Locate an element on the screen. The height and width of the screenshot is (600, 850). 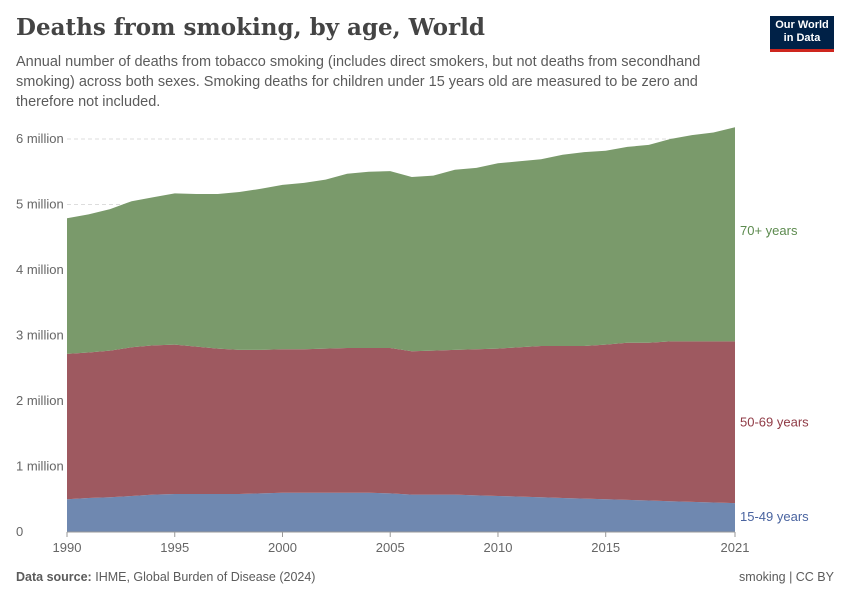
y-tick-label: 2 million is located at coordinates (40, 400).